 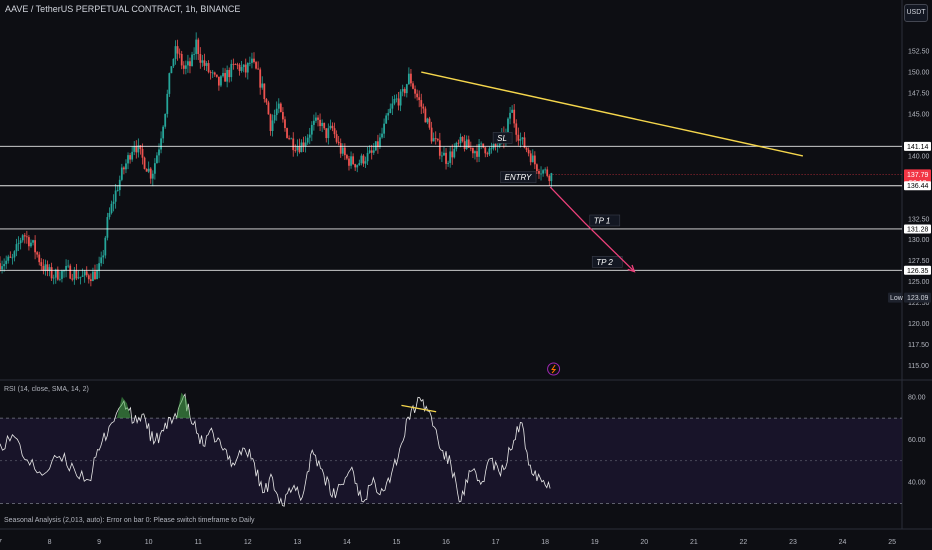 I want to click on price-tick-label: 147.50, so click(x=919, y=94).